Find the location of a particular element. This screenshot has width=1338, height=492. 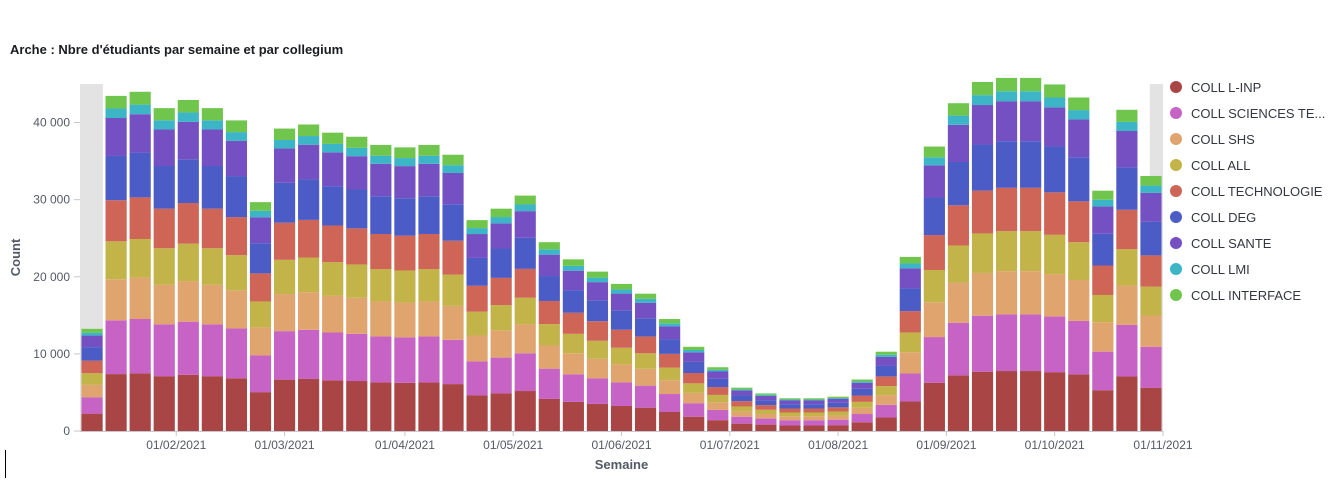

legend-label: COLL ALL is located at coordinates (1221, 165).